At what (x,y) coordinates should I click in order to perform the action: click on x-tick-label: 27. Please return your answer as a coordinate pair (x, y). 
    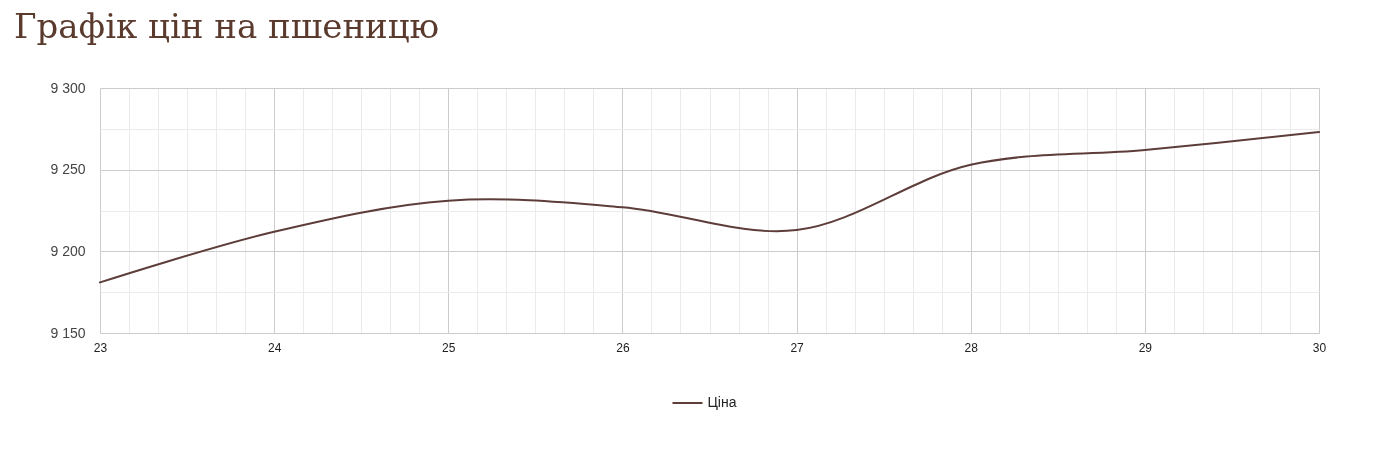
    Looking at the image, I should click on (797, 347).